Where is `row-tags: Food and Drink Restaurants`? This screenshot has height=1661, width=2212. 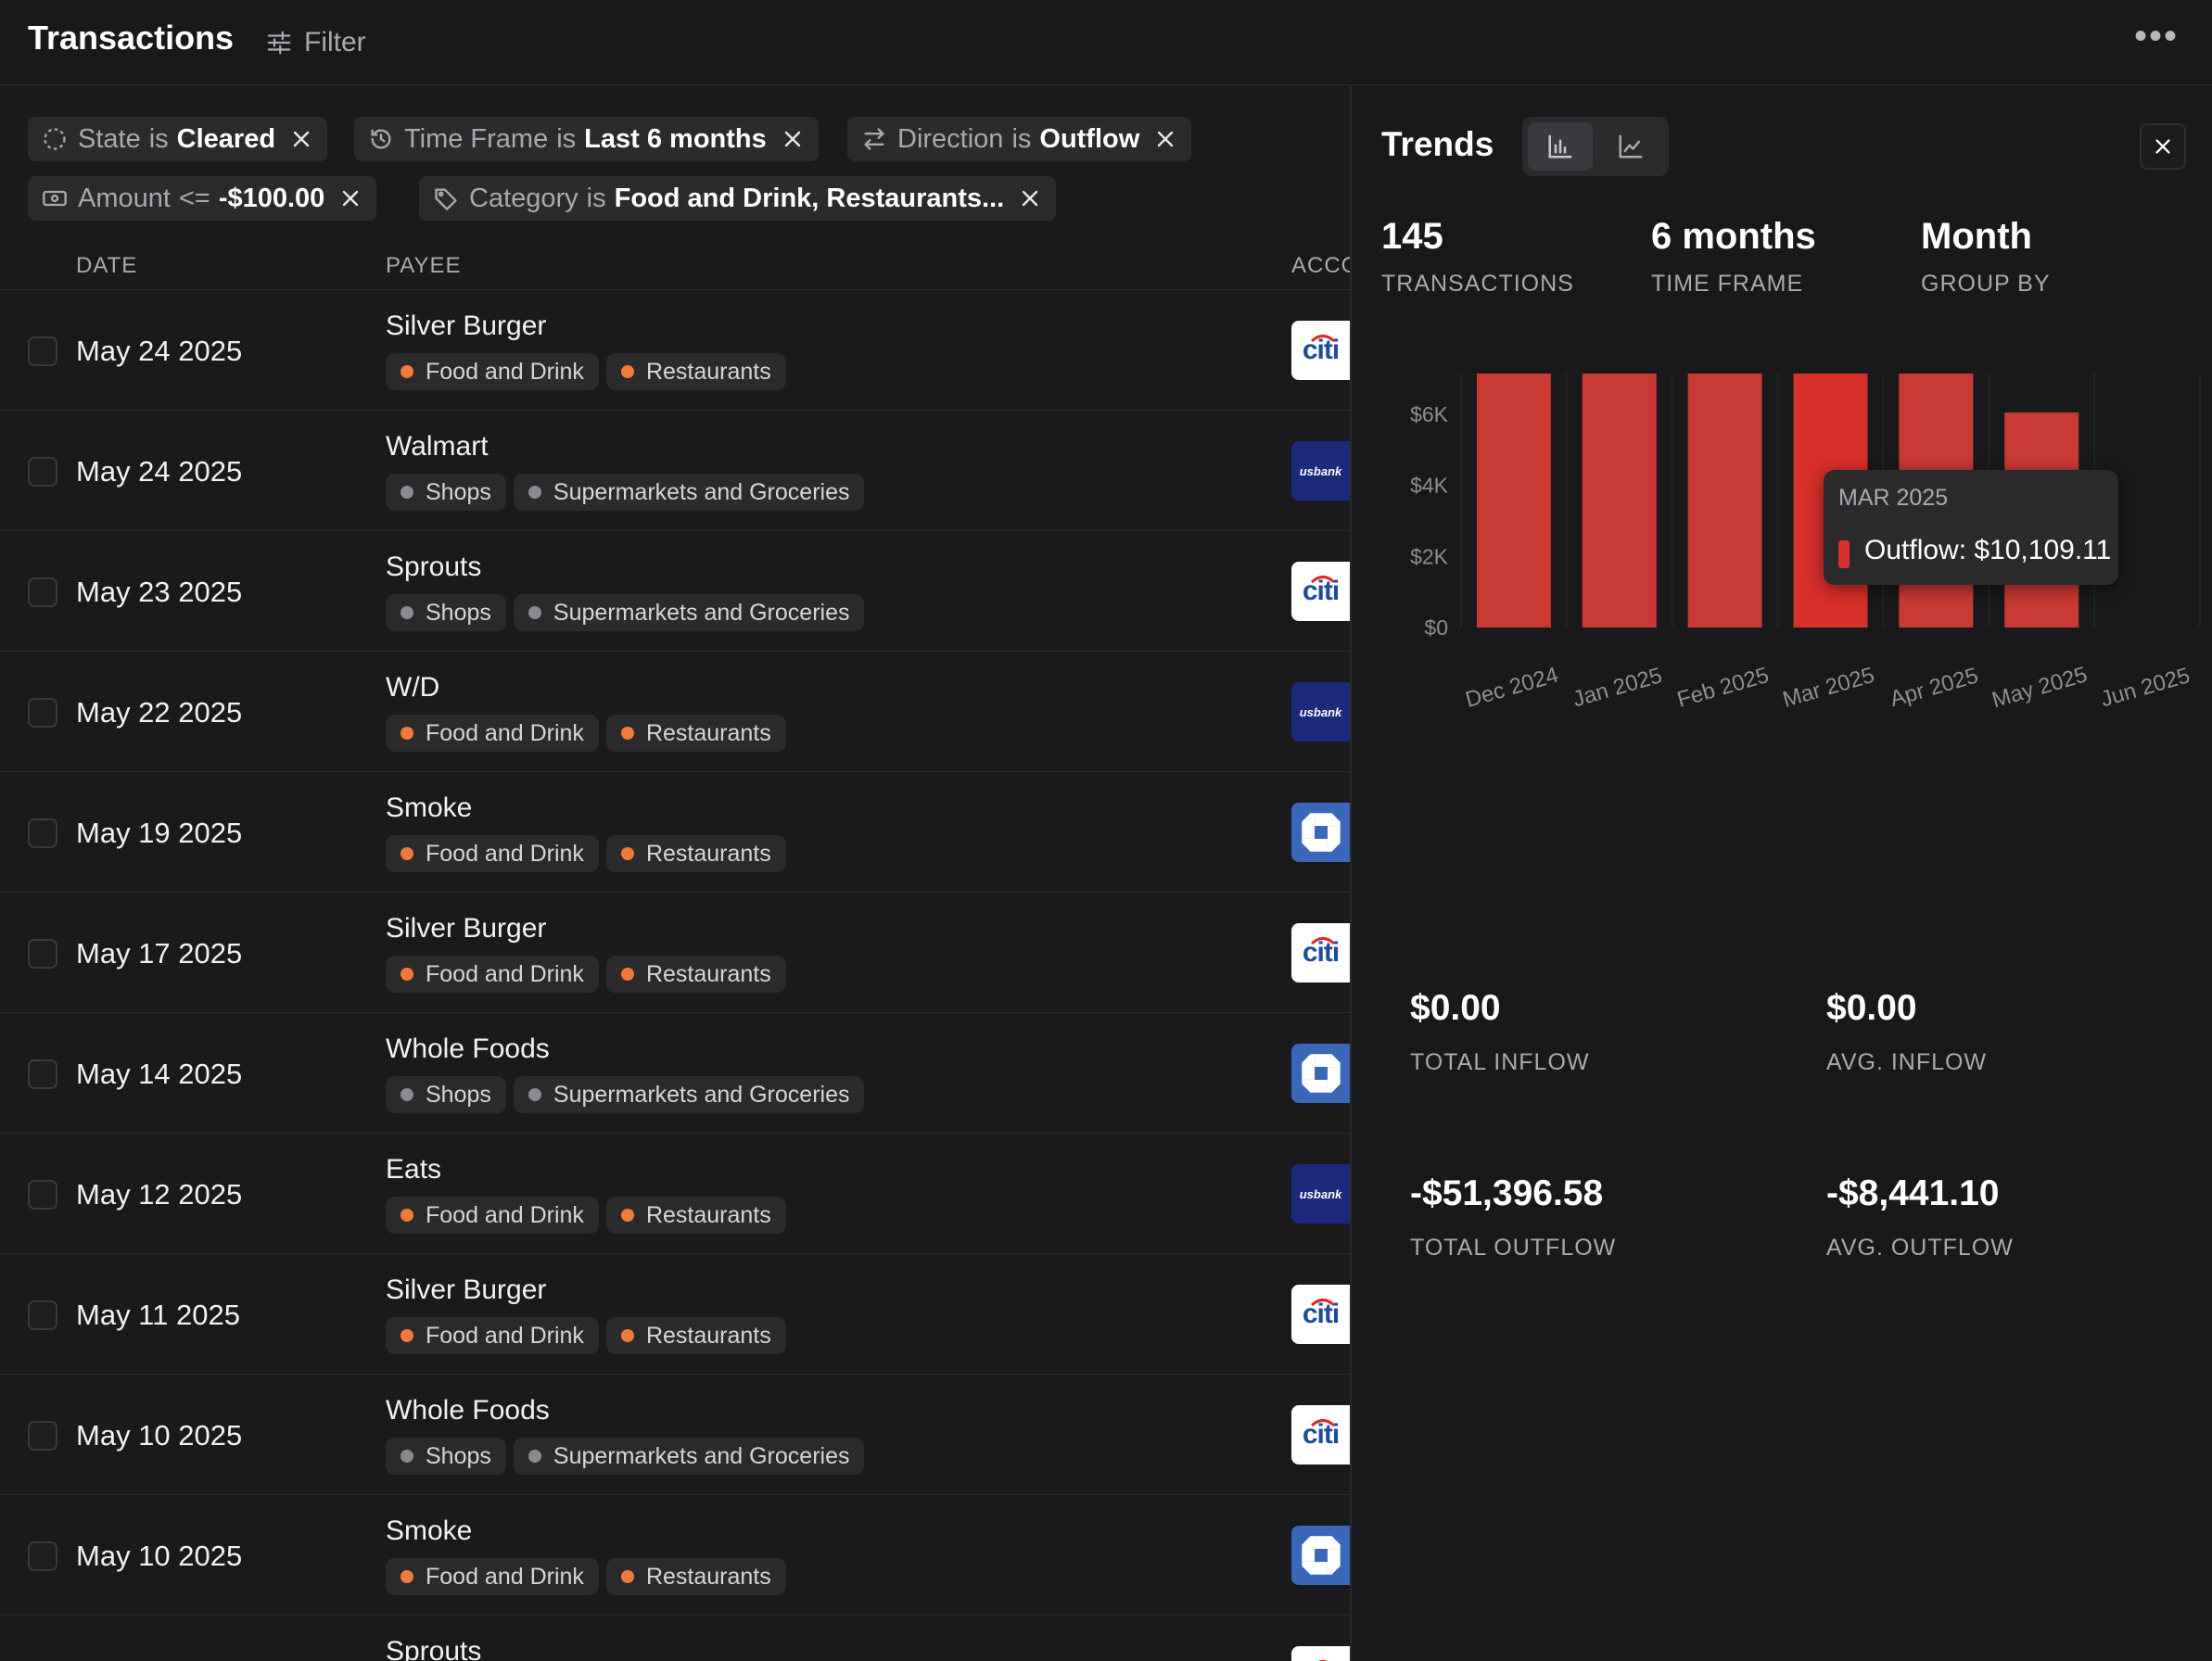 row-tags: Food and Drink Restaurants is located at coordinates (586, 974).